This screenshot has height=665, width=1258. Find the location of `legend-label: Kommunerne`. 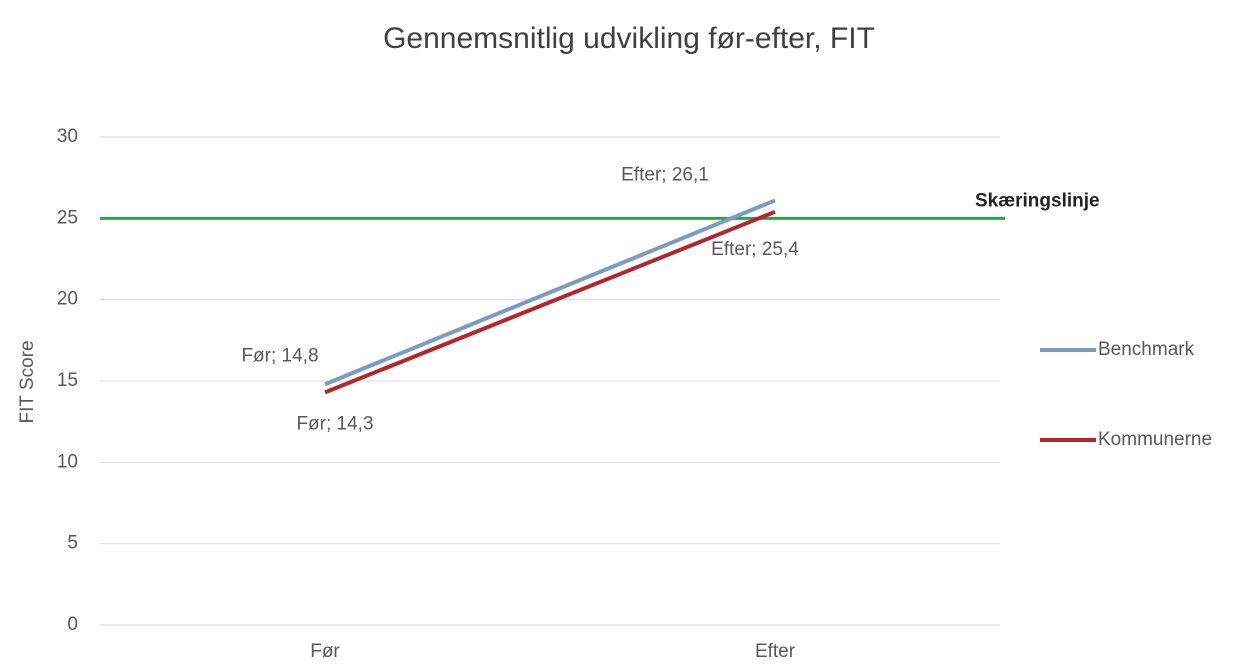

legend-label: Kommunerne is located at coordinates (1155, 439).